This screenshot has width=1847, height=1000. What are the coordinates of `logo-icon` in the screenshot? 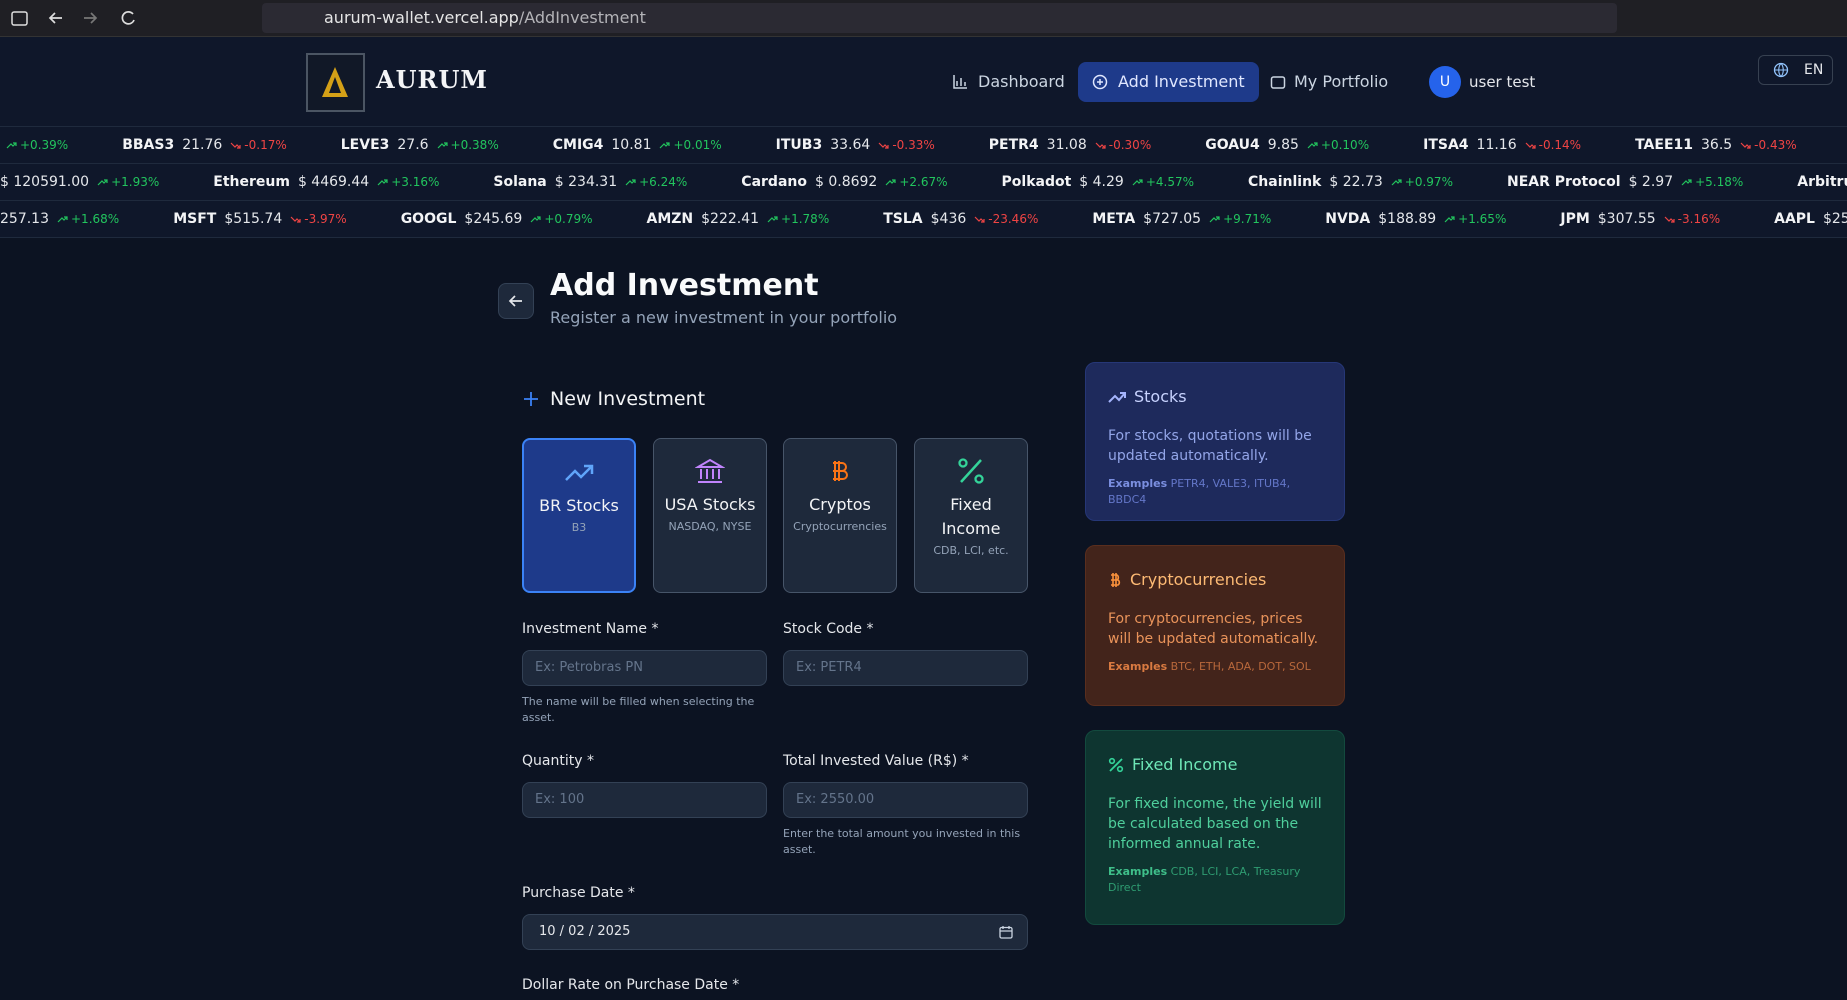 It's located at (335, 82).